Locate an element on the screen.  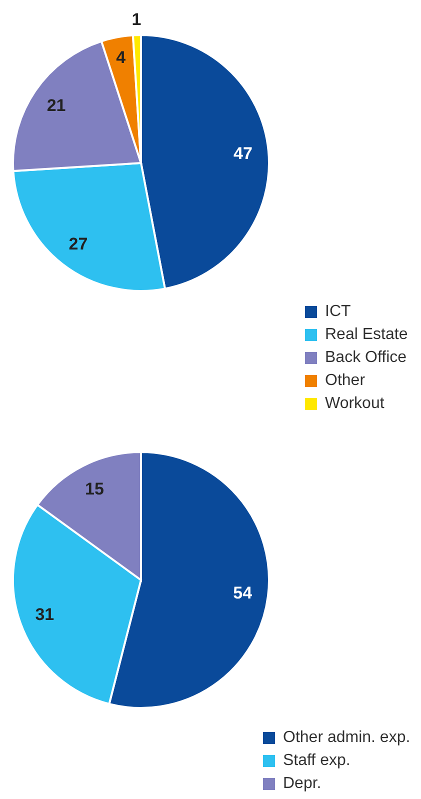
legend-label: Staff exp. is located at coordinates (316, 761).